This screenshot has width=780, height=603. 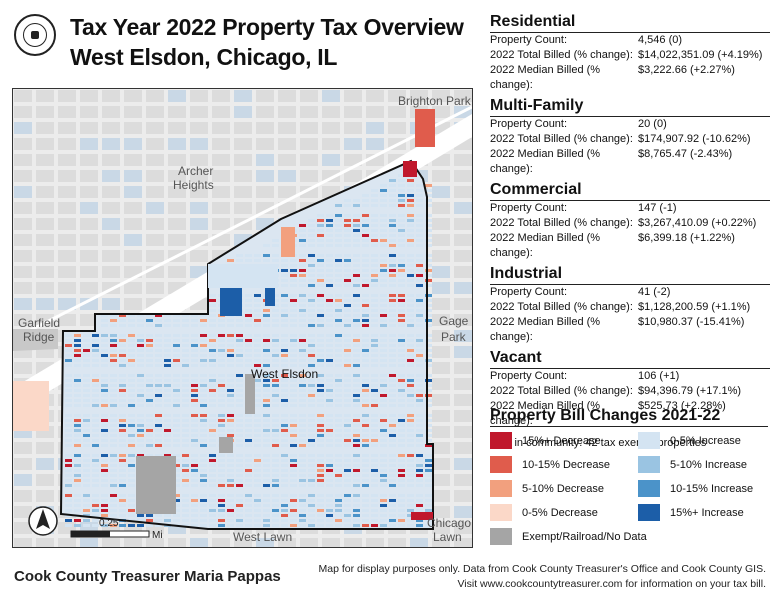 What do you see at coordinates (267, 27) in the screenshot?
I see `title-line-1: Tax Year 2022 Property Tax Overview` at bounding box center [267, 27].